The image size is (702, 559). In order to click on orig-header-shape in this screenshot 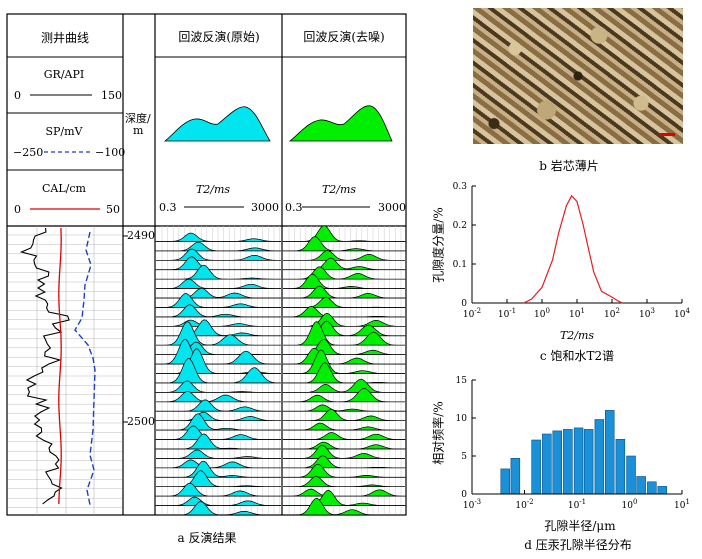, I will do `click(217, 124)`.